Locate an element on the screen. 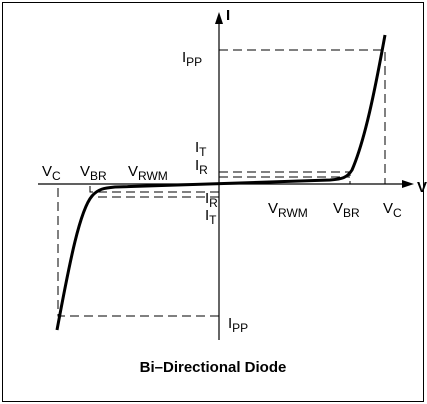  guide-ipp-positive is located at coordinates (302, 116).